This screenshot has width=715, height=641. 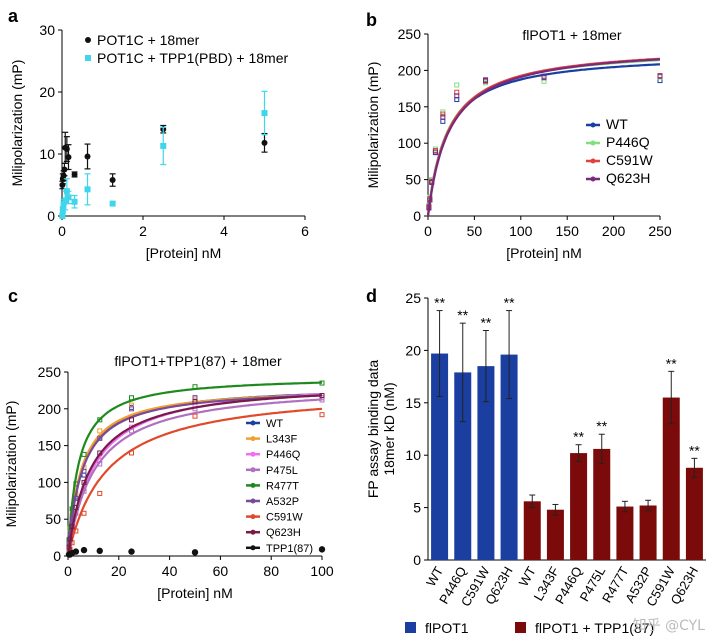 What do you see at coordinates (13, 16) in the screenshot?
I see `panel-letter: a` at bounding box center [13, 16].